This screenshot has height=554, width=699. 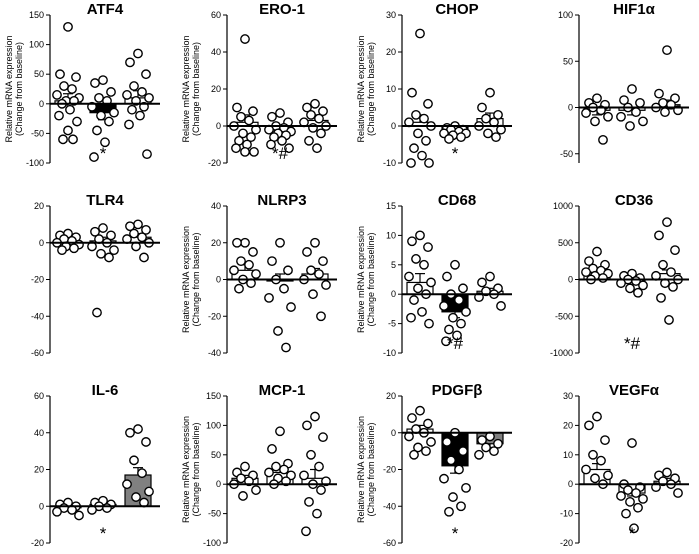 I want to click on y-tick-label: -20, so click(x=566, y=543).